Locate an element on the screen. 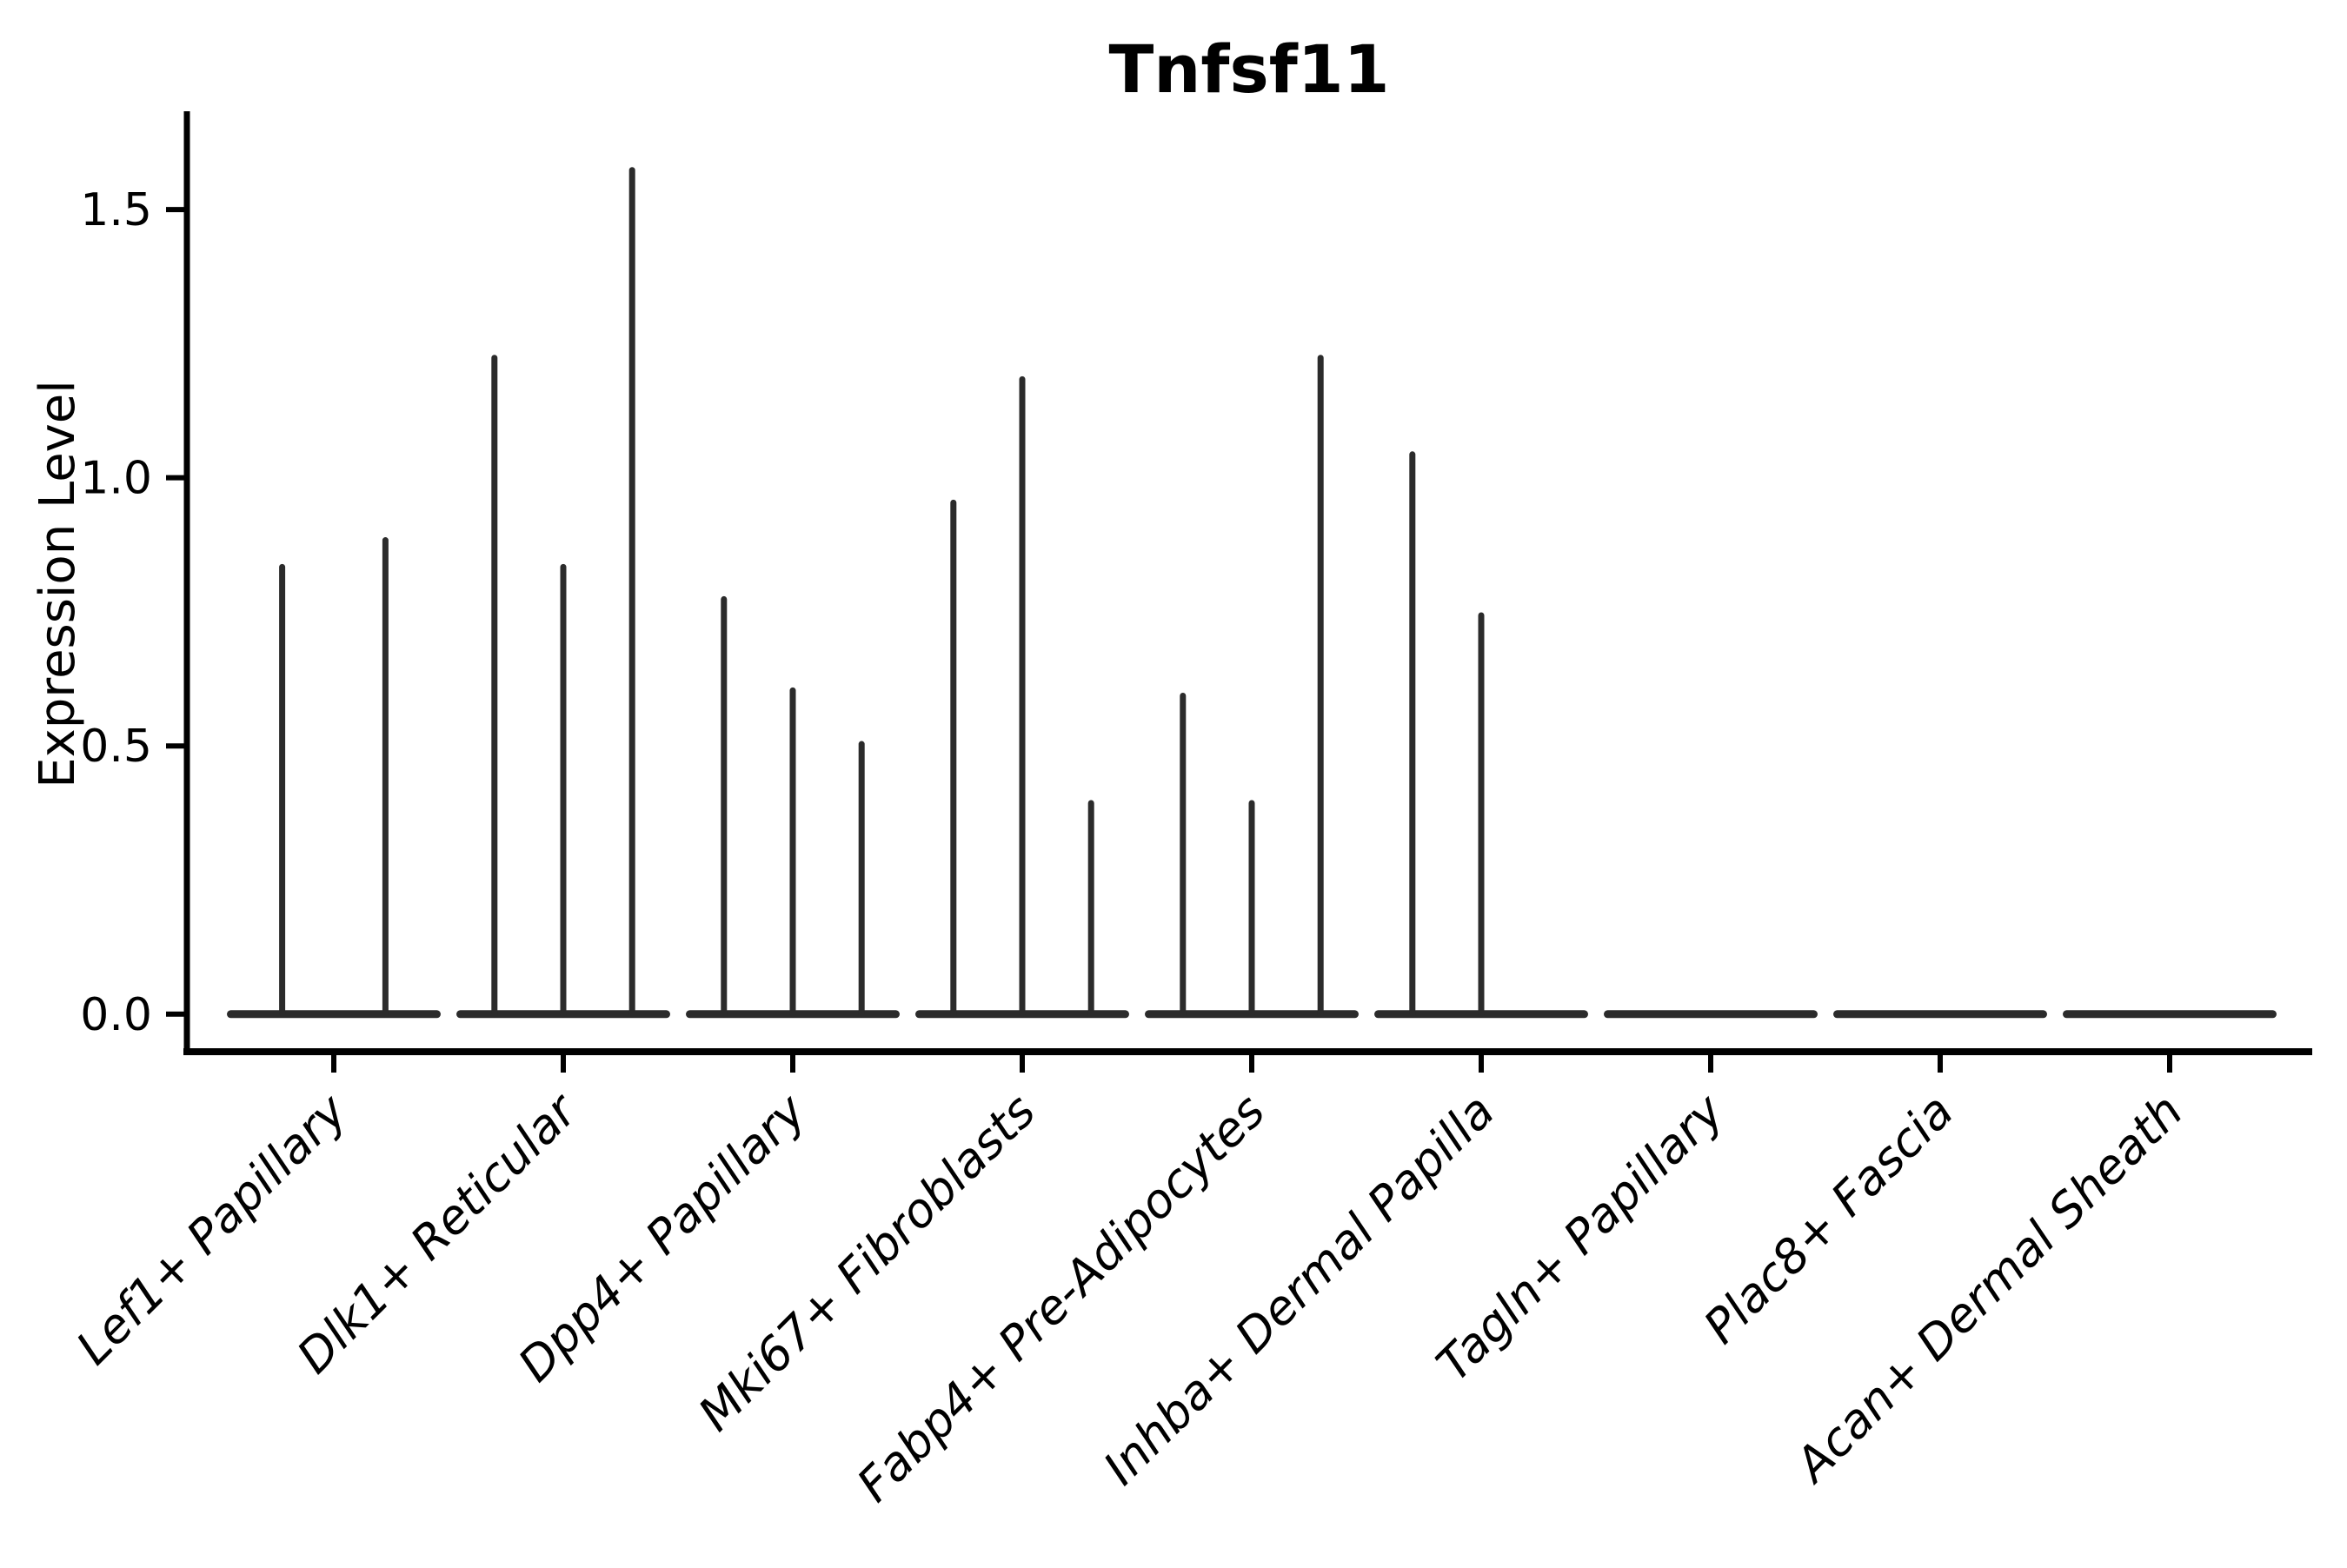 The image size is (2347, 1568). y-axis-label: Expression Level is located at coordinates (58, 584).